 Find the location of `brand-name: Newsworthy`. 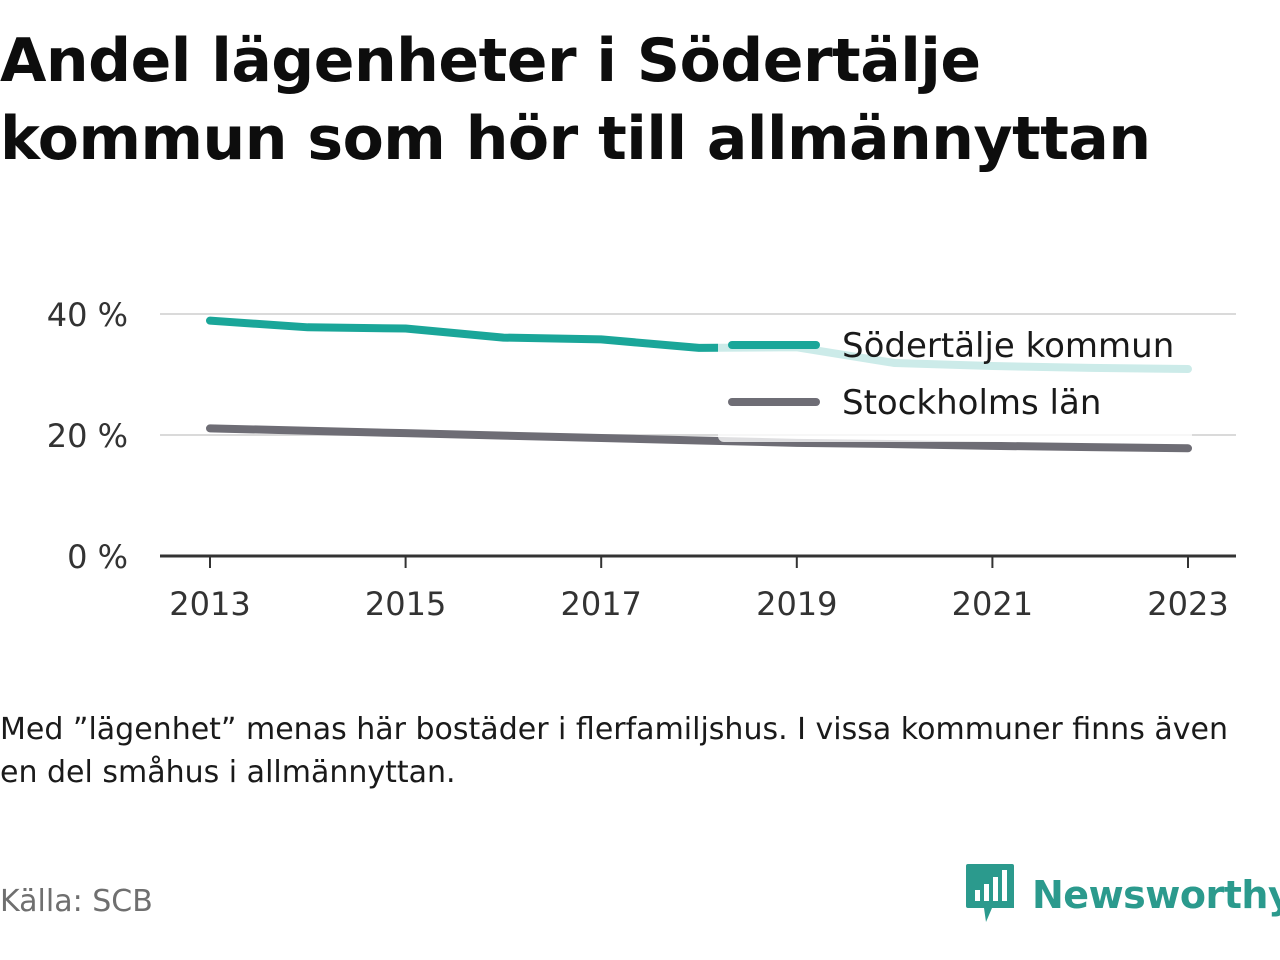

brand-name: Newsworthy is located at coordinates (1156, 895).